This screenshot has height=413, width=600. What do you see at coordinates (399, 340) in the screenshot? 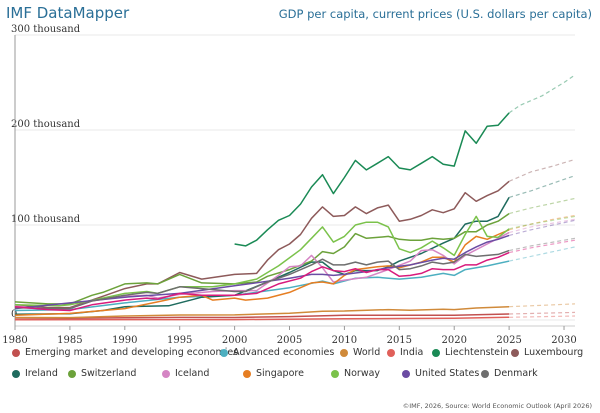
I see `x-tick-label: 2015` at bounding box center [399, 340].